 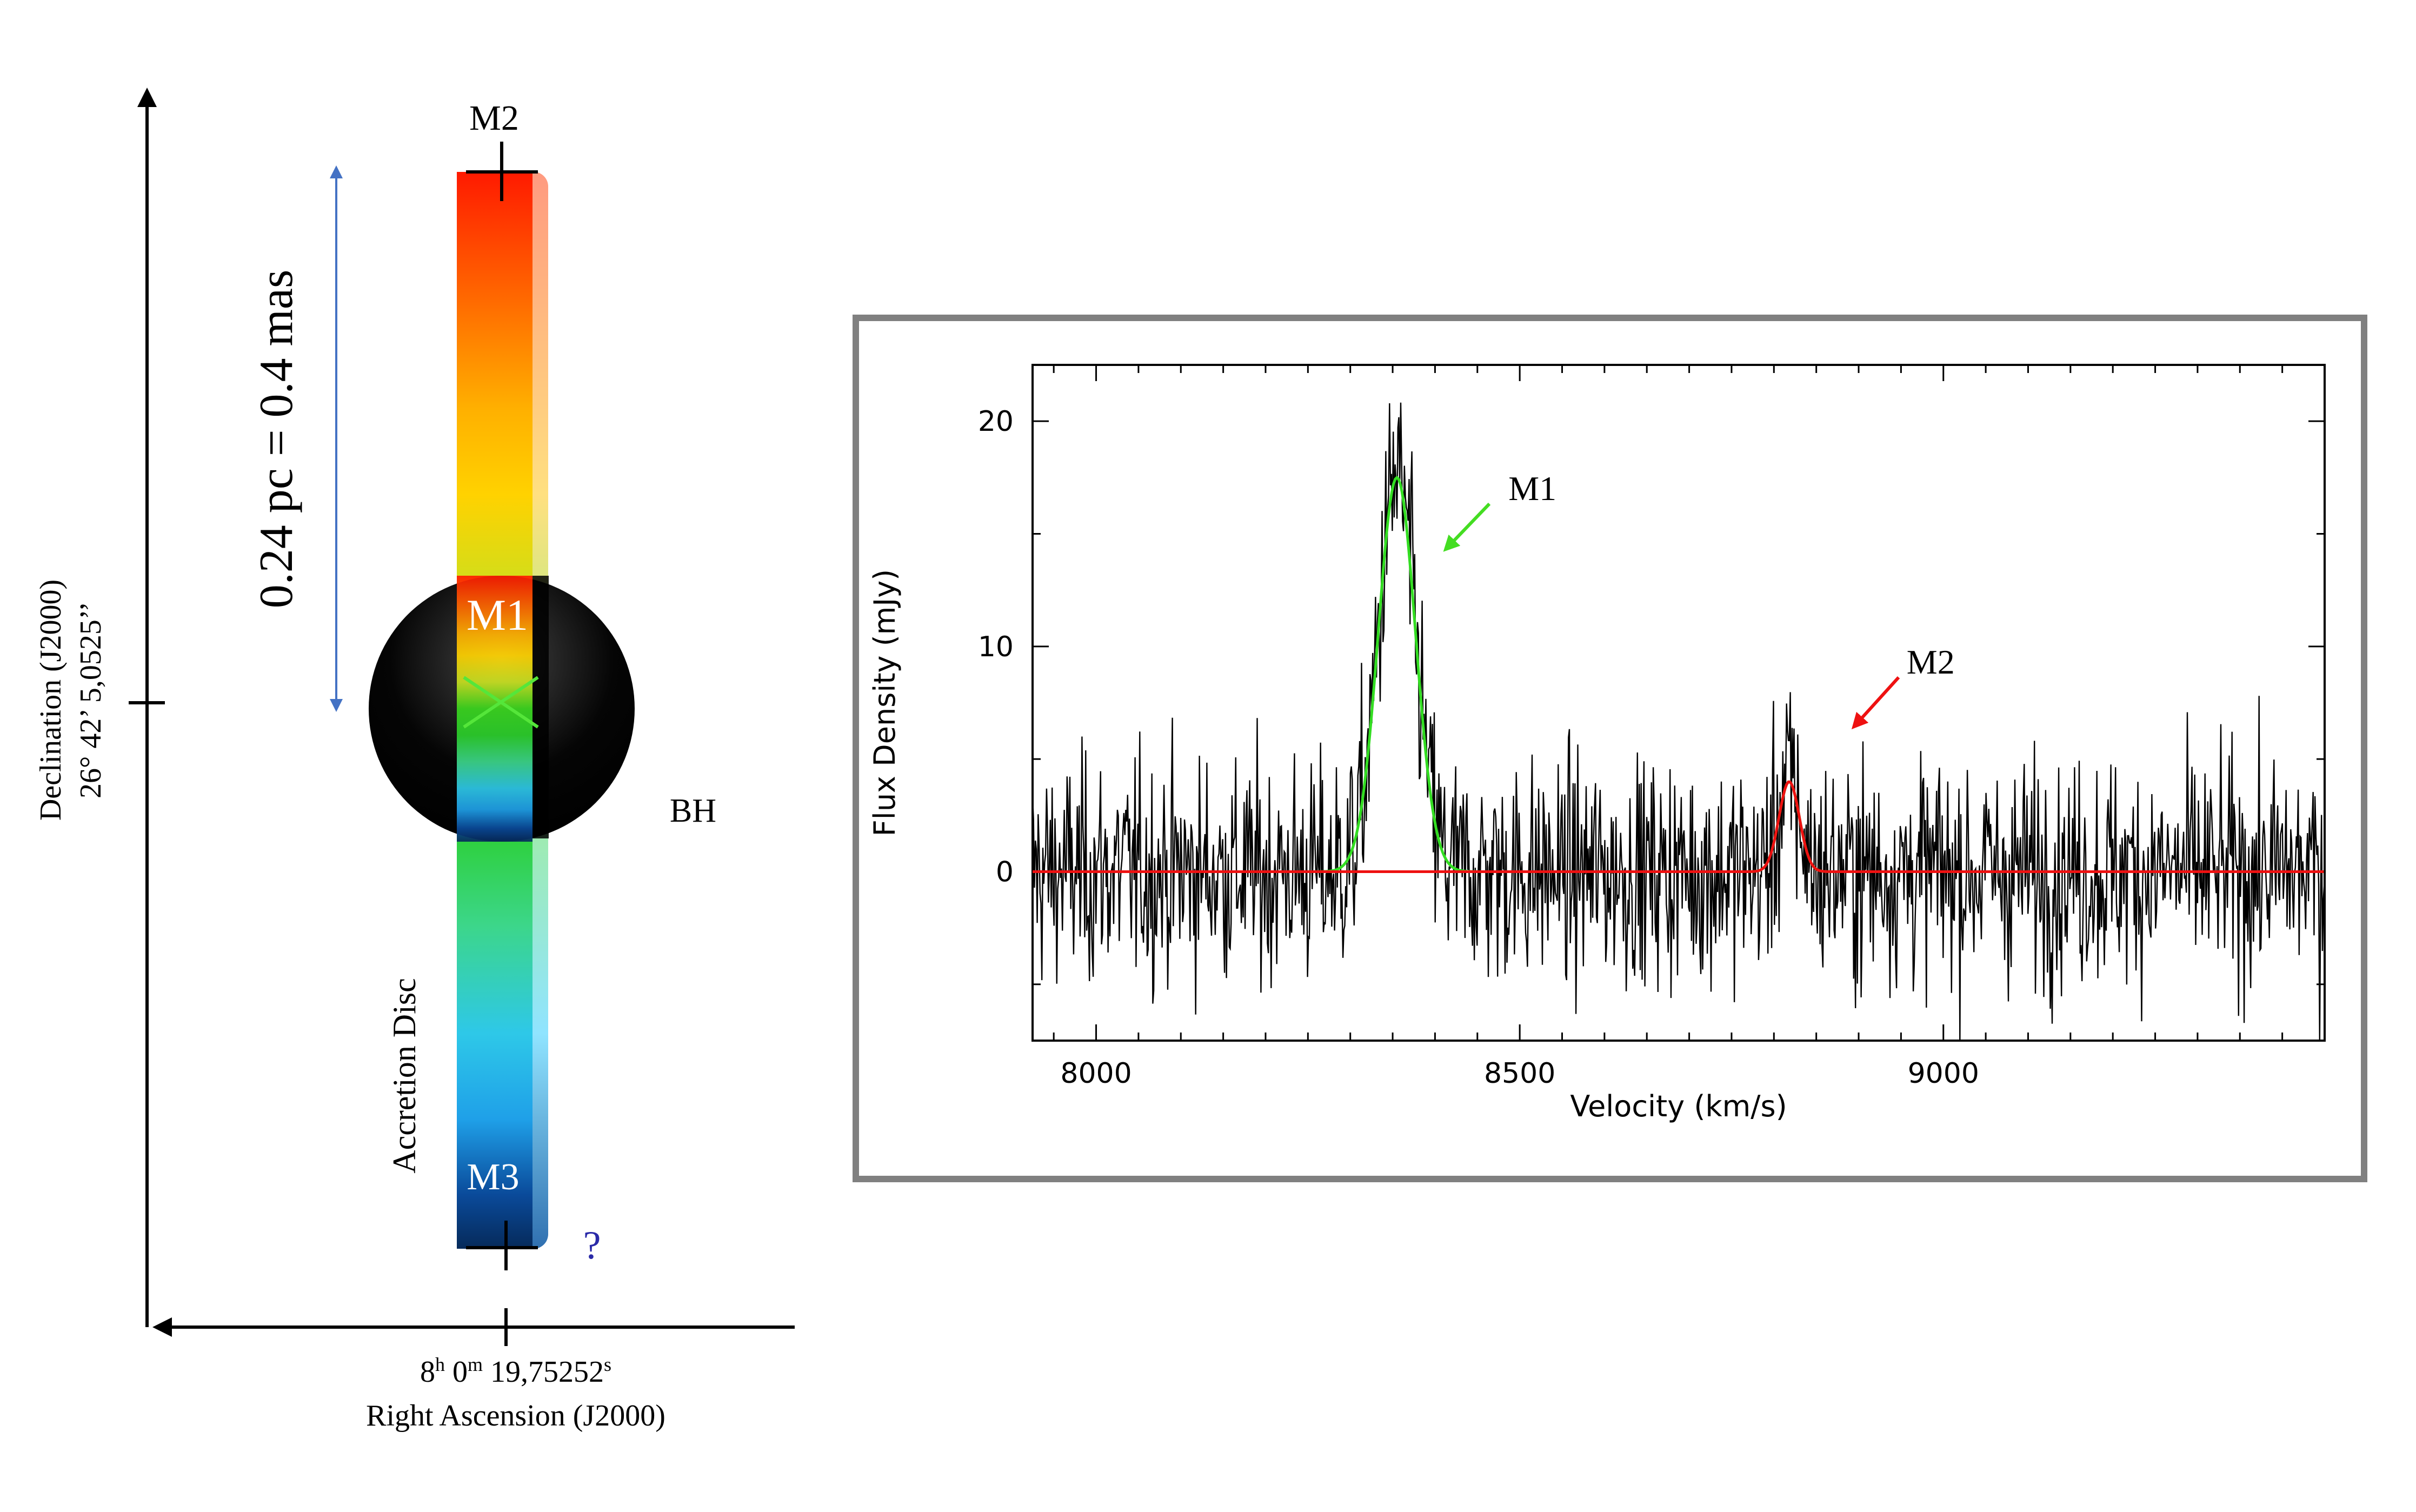 What do you see at coordinates (515, 1371) in the screenshot?
I see `ra-value: 8h 0m 19,75252s` at bounding box center [515, 1371].